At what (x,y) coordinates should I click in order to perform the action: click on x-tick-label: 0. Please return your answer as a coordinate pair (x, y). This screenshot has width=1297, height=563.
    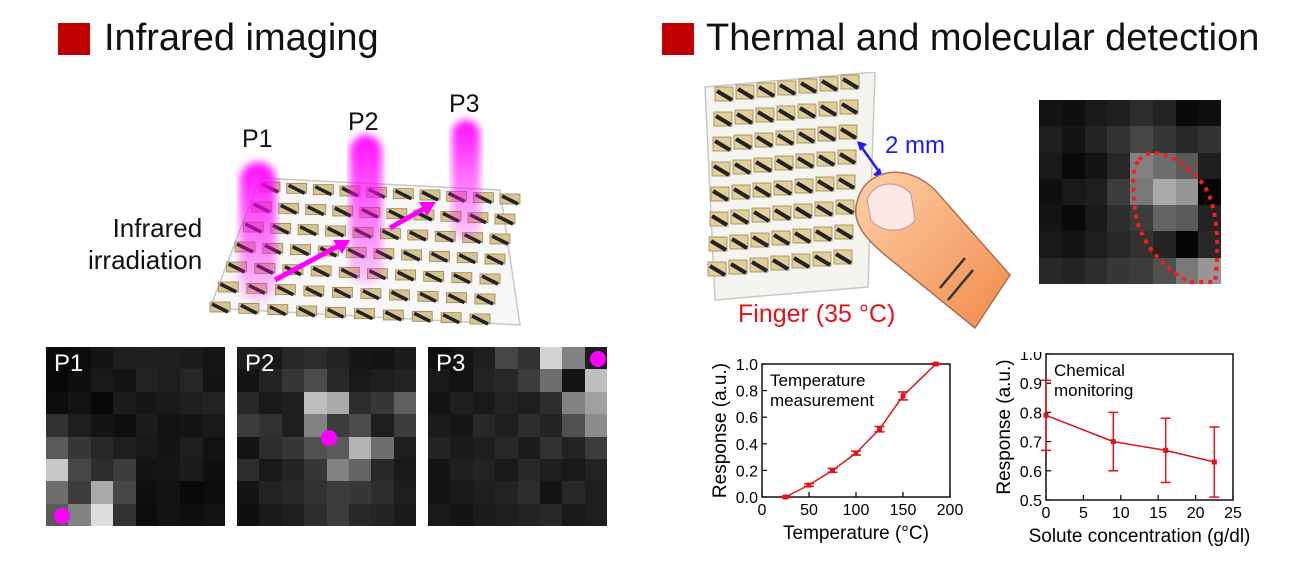
    Looking at the image, I should click on (1046, 513).